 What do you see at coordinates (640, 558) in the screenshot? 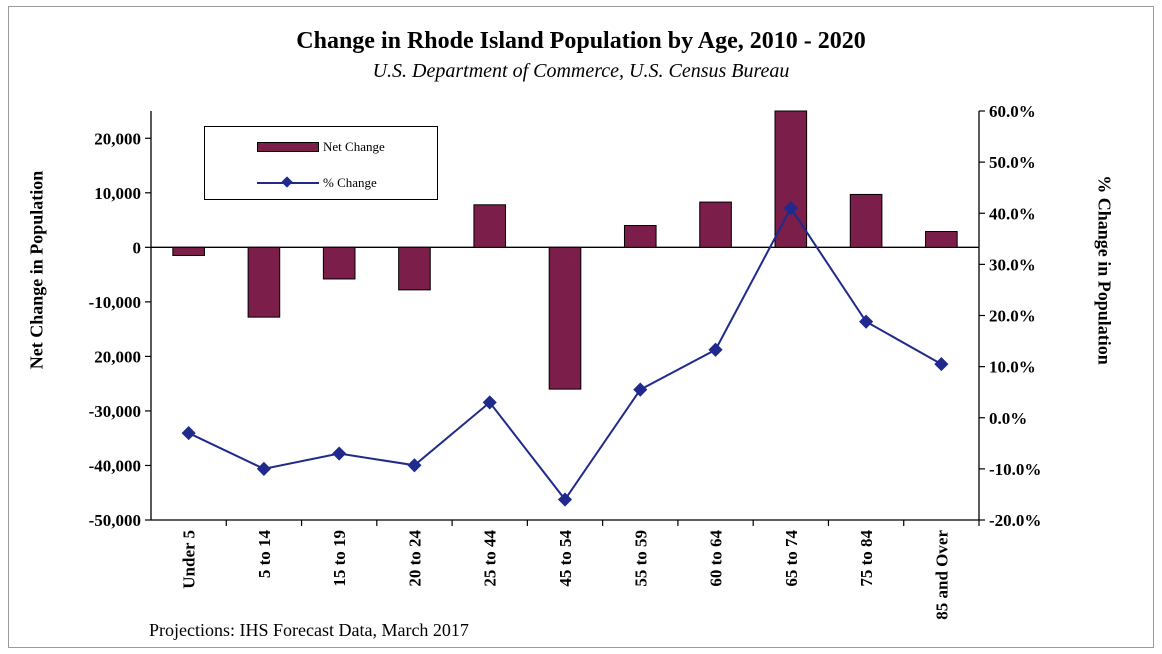
I see `x-tick-label: 55 to 59` at bounding box center [640, 558].